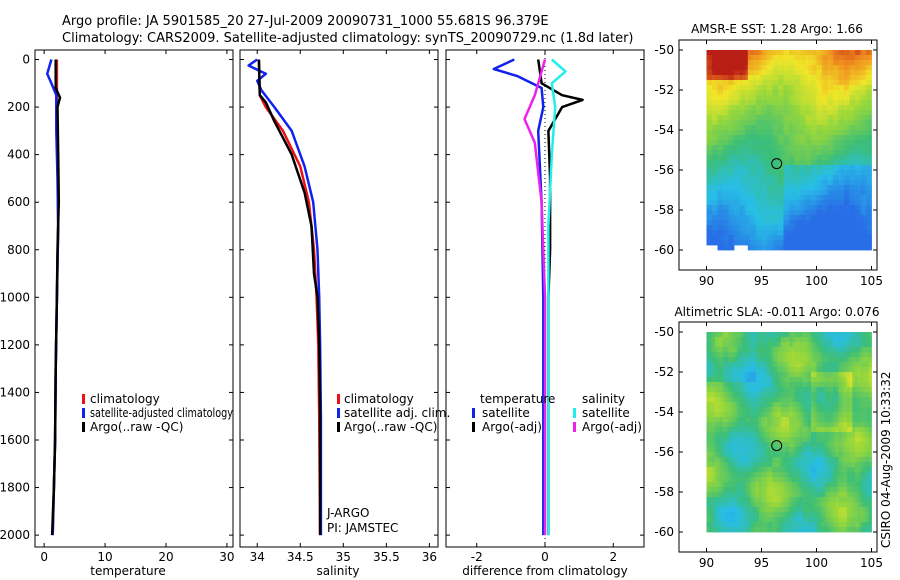 This screenshot has width=900, height=580. What do you see at coordinates (338, 399) in the screenshot?
I see `legend-swatch-climatology` at bounding box center [338, 399].